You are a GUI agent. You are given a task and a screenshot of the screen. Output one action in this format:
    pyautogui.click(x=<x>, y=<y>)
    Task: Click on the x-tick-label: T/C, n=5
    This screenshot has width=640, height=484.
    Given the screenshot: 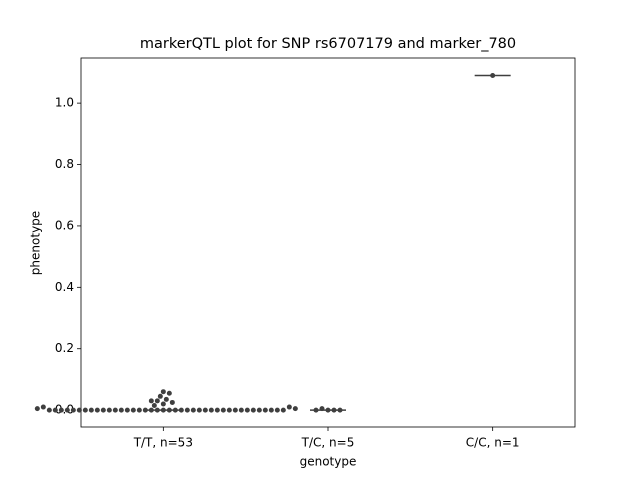 What is the action you would take?
    pyautogui.click(x=328, y=443)
    